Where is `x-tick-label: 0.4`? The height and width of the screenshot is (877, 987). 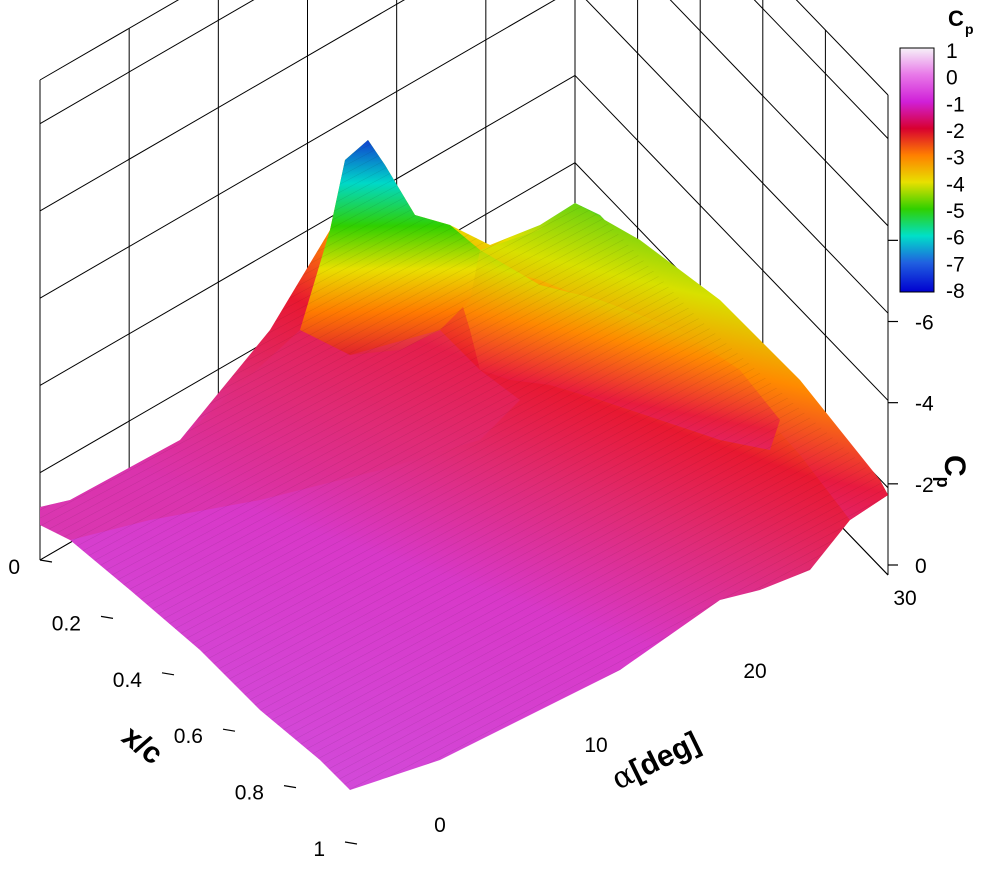 x-tick-label: 0.4 is located at coordinates (128, 680).